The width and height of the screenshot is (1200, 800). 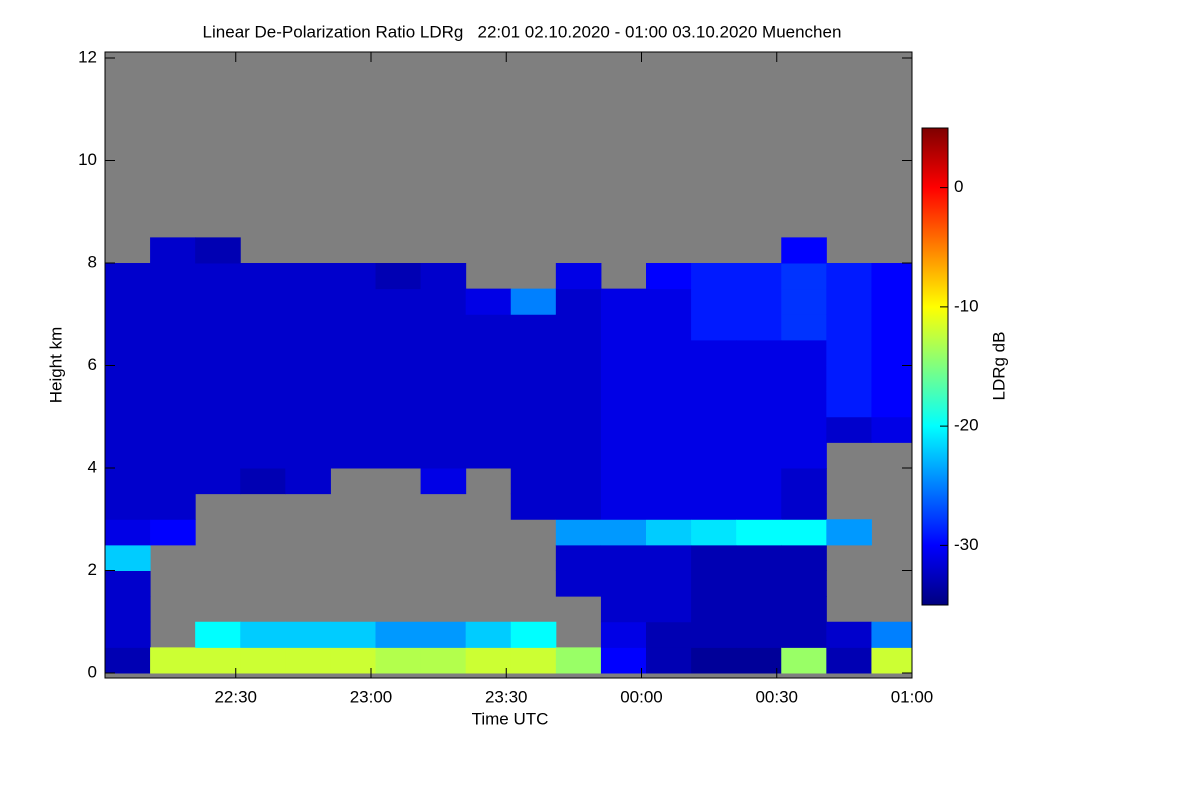 What do you see at coordinates (92, 364) in the screenshot?
I see `y-tick-label: 6` at bounding box center [92, 364].